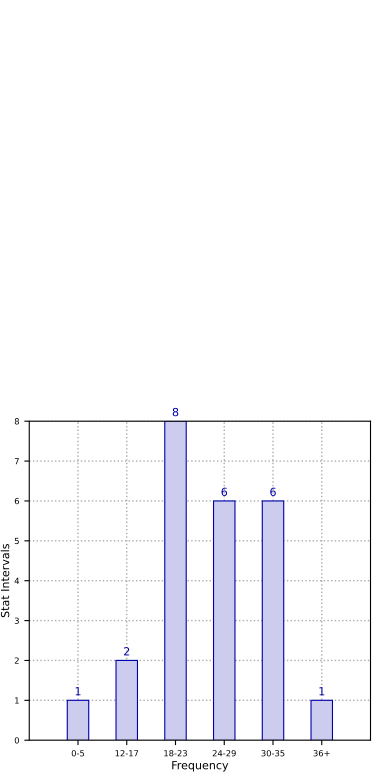  What do you see at coordinates (17, 700) in the screenshot?
I see `y-tick-label: 1` at bounding box center [17, 700].